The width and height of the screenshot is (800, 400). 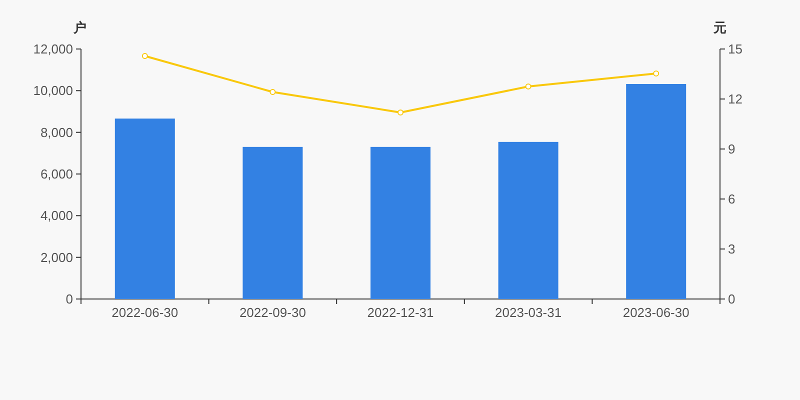 What do you see at coordinates (56, 132) in the screenshot?
I see `y-tick-label: 8,000` at bounding box center [56, 132].